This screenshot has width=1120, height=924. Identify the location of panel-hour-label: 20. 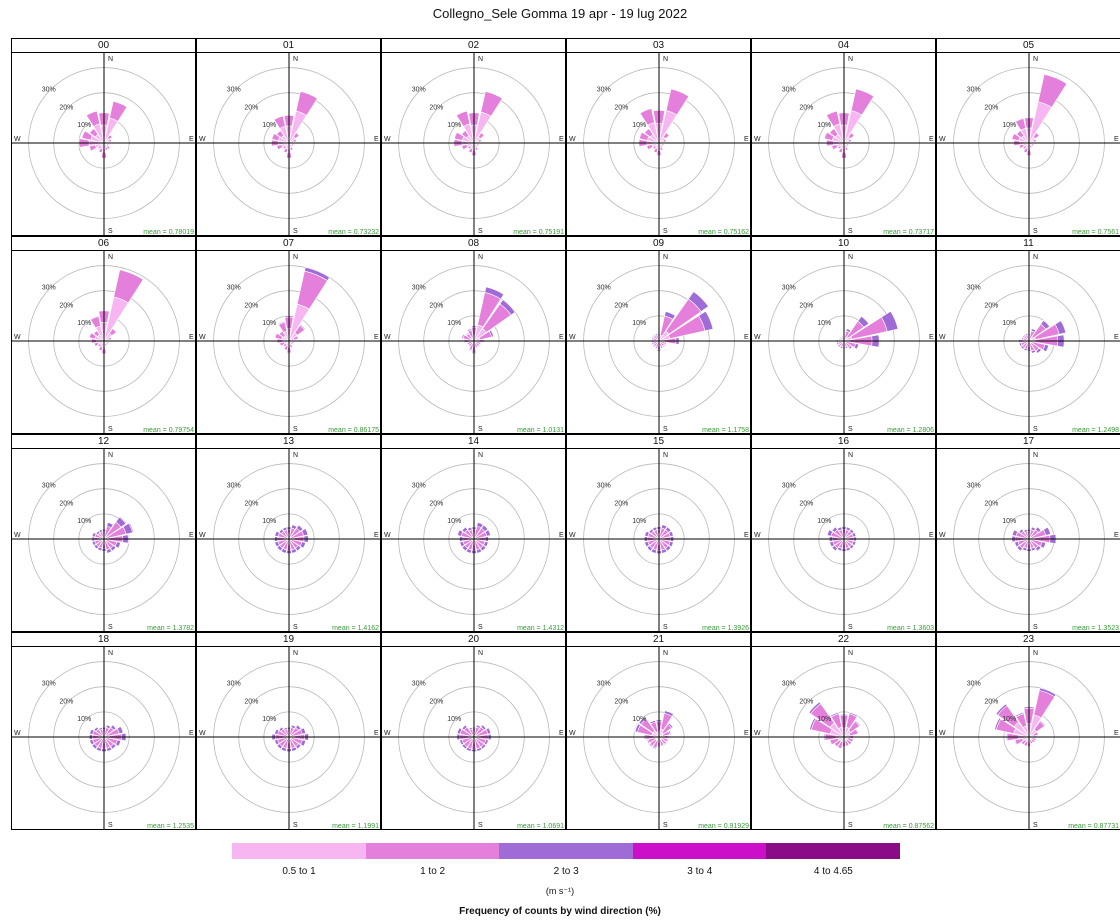
(473, 640).